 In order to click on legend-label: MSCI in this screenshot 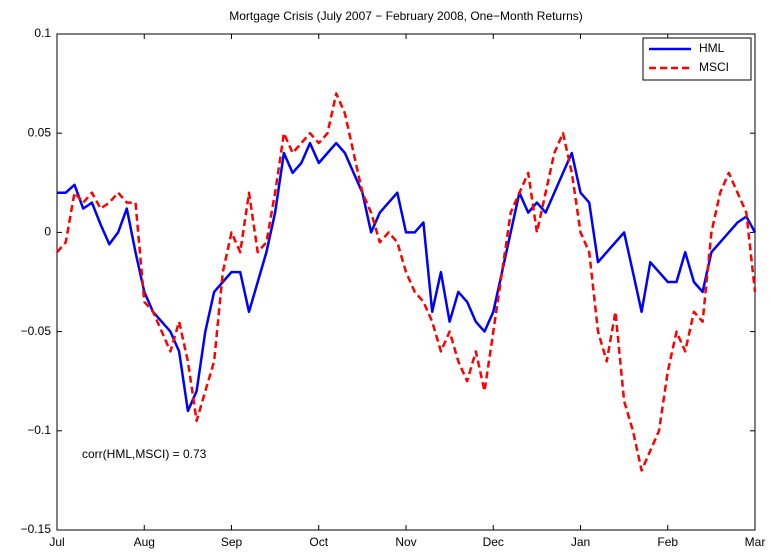, I will do `click(714, 67)`.